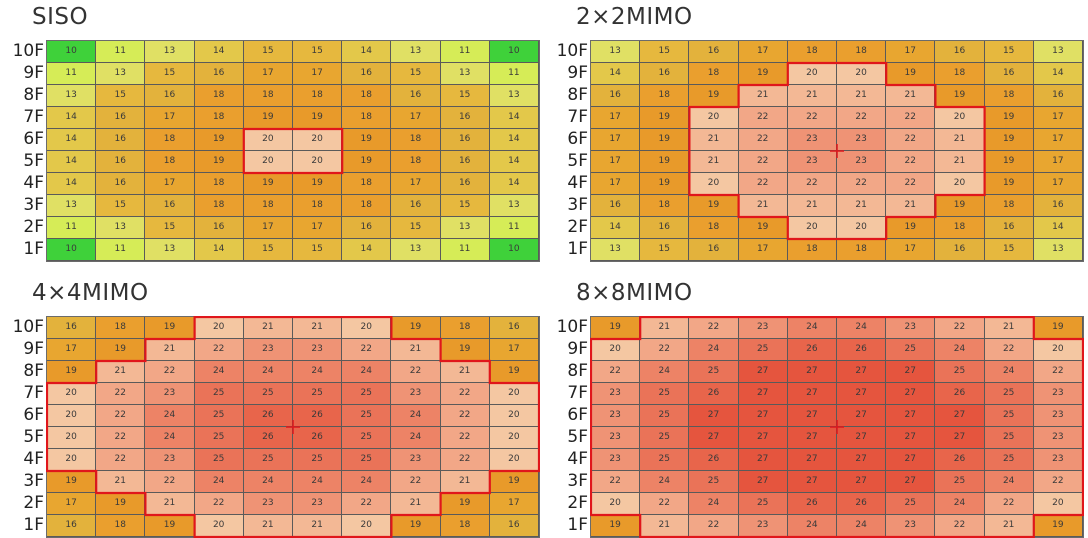 The image size is (1088, 538). Describe the element at coordinates (572, 327) in the screenshot. I see `floor-label: 10F` at that location.